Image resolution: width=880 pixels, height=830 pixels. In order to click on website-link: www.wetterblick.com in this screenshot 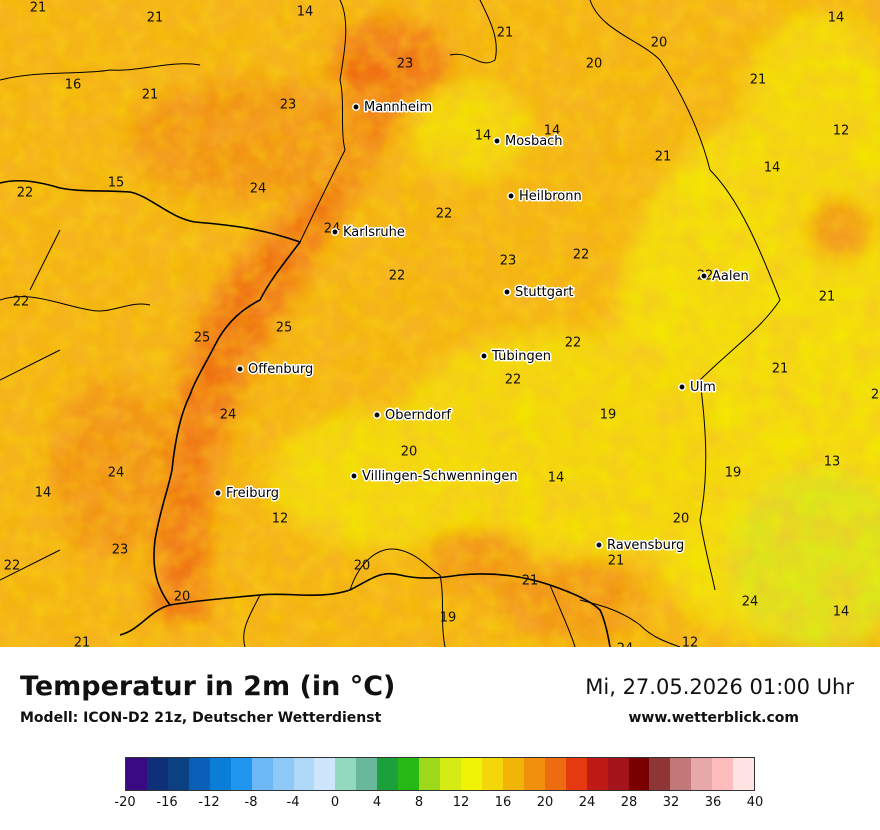, I will do `click(714, 718)`.